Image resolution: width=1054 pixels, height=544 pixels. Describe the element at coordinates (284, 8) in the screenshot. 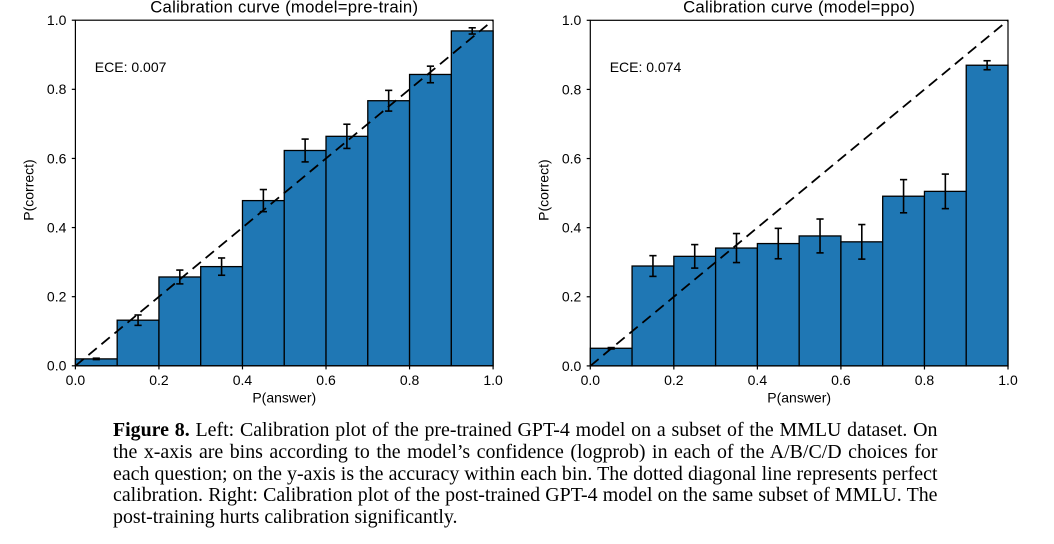

I see `svg-text:Calibration curve (model=pre-t: Calibration curve (model=pre-train)` at that location.